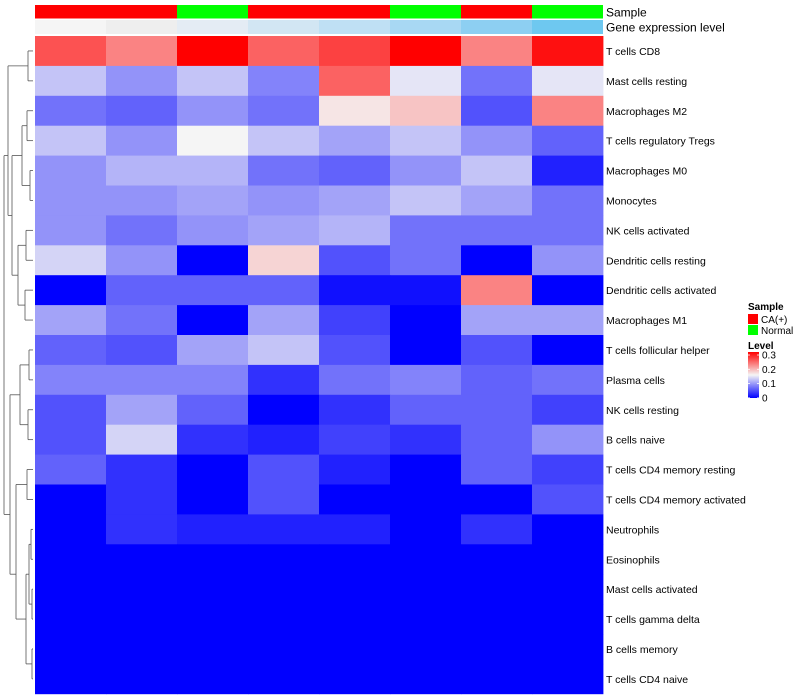 The width and height of the screenshot is (800, 700). What do you see at coordinates (661, 291) in the screenshot?
I see `row-label: Dendritic cells activated` at bounding box center [661, 291].